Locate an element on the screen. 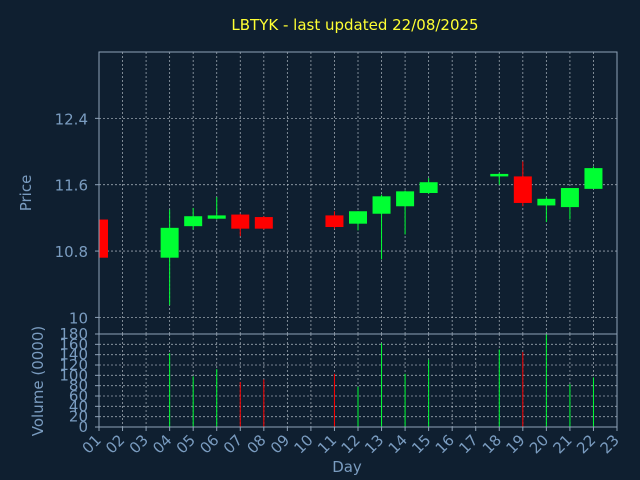 The height and width of the screenshot is (480, 640). price-tick-labels: 10 10.8 11.6 12.4 is located at coordinates (77, 218).